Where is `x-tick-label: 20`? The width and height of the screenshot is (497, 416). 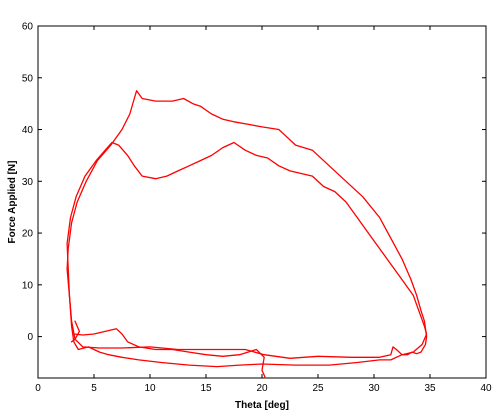
x-tick-label: 20 is located at coordinates (262, 388).